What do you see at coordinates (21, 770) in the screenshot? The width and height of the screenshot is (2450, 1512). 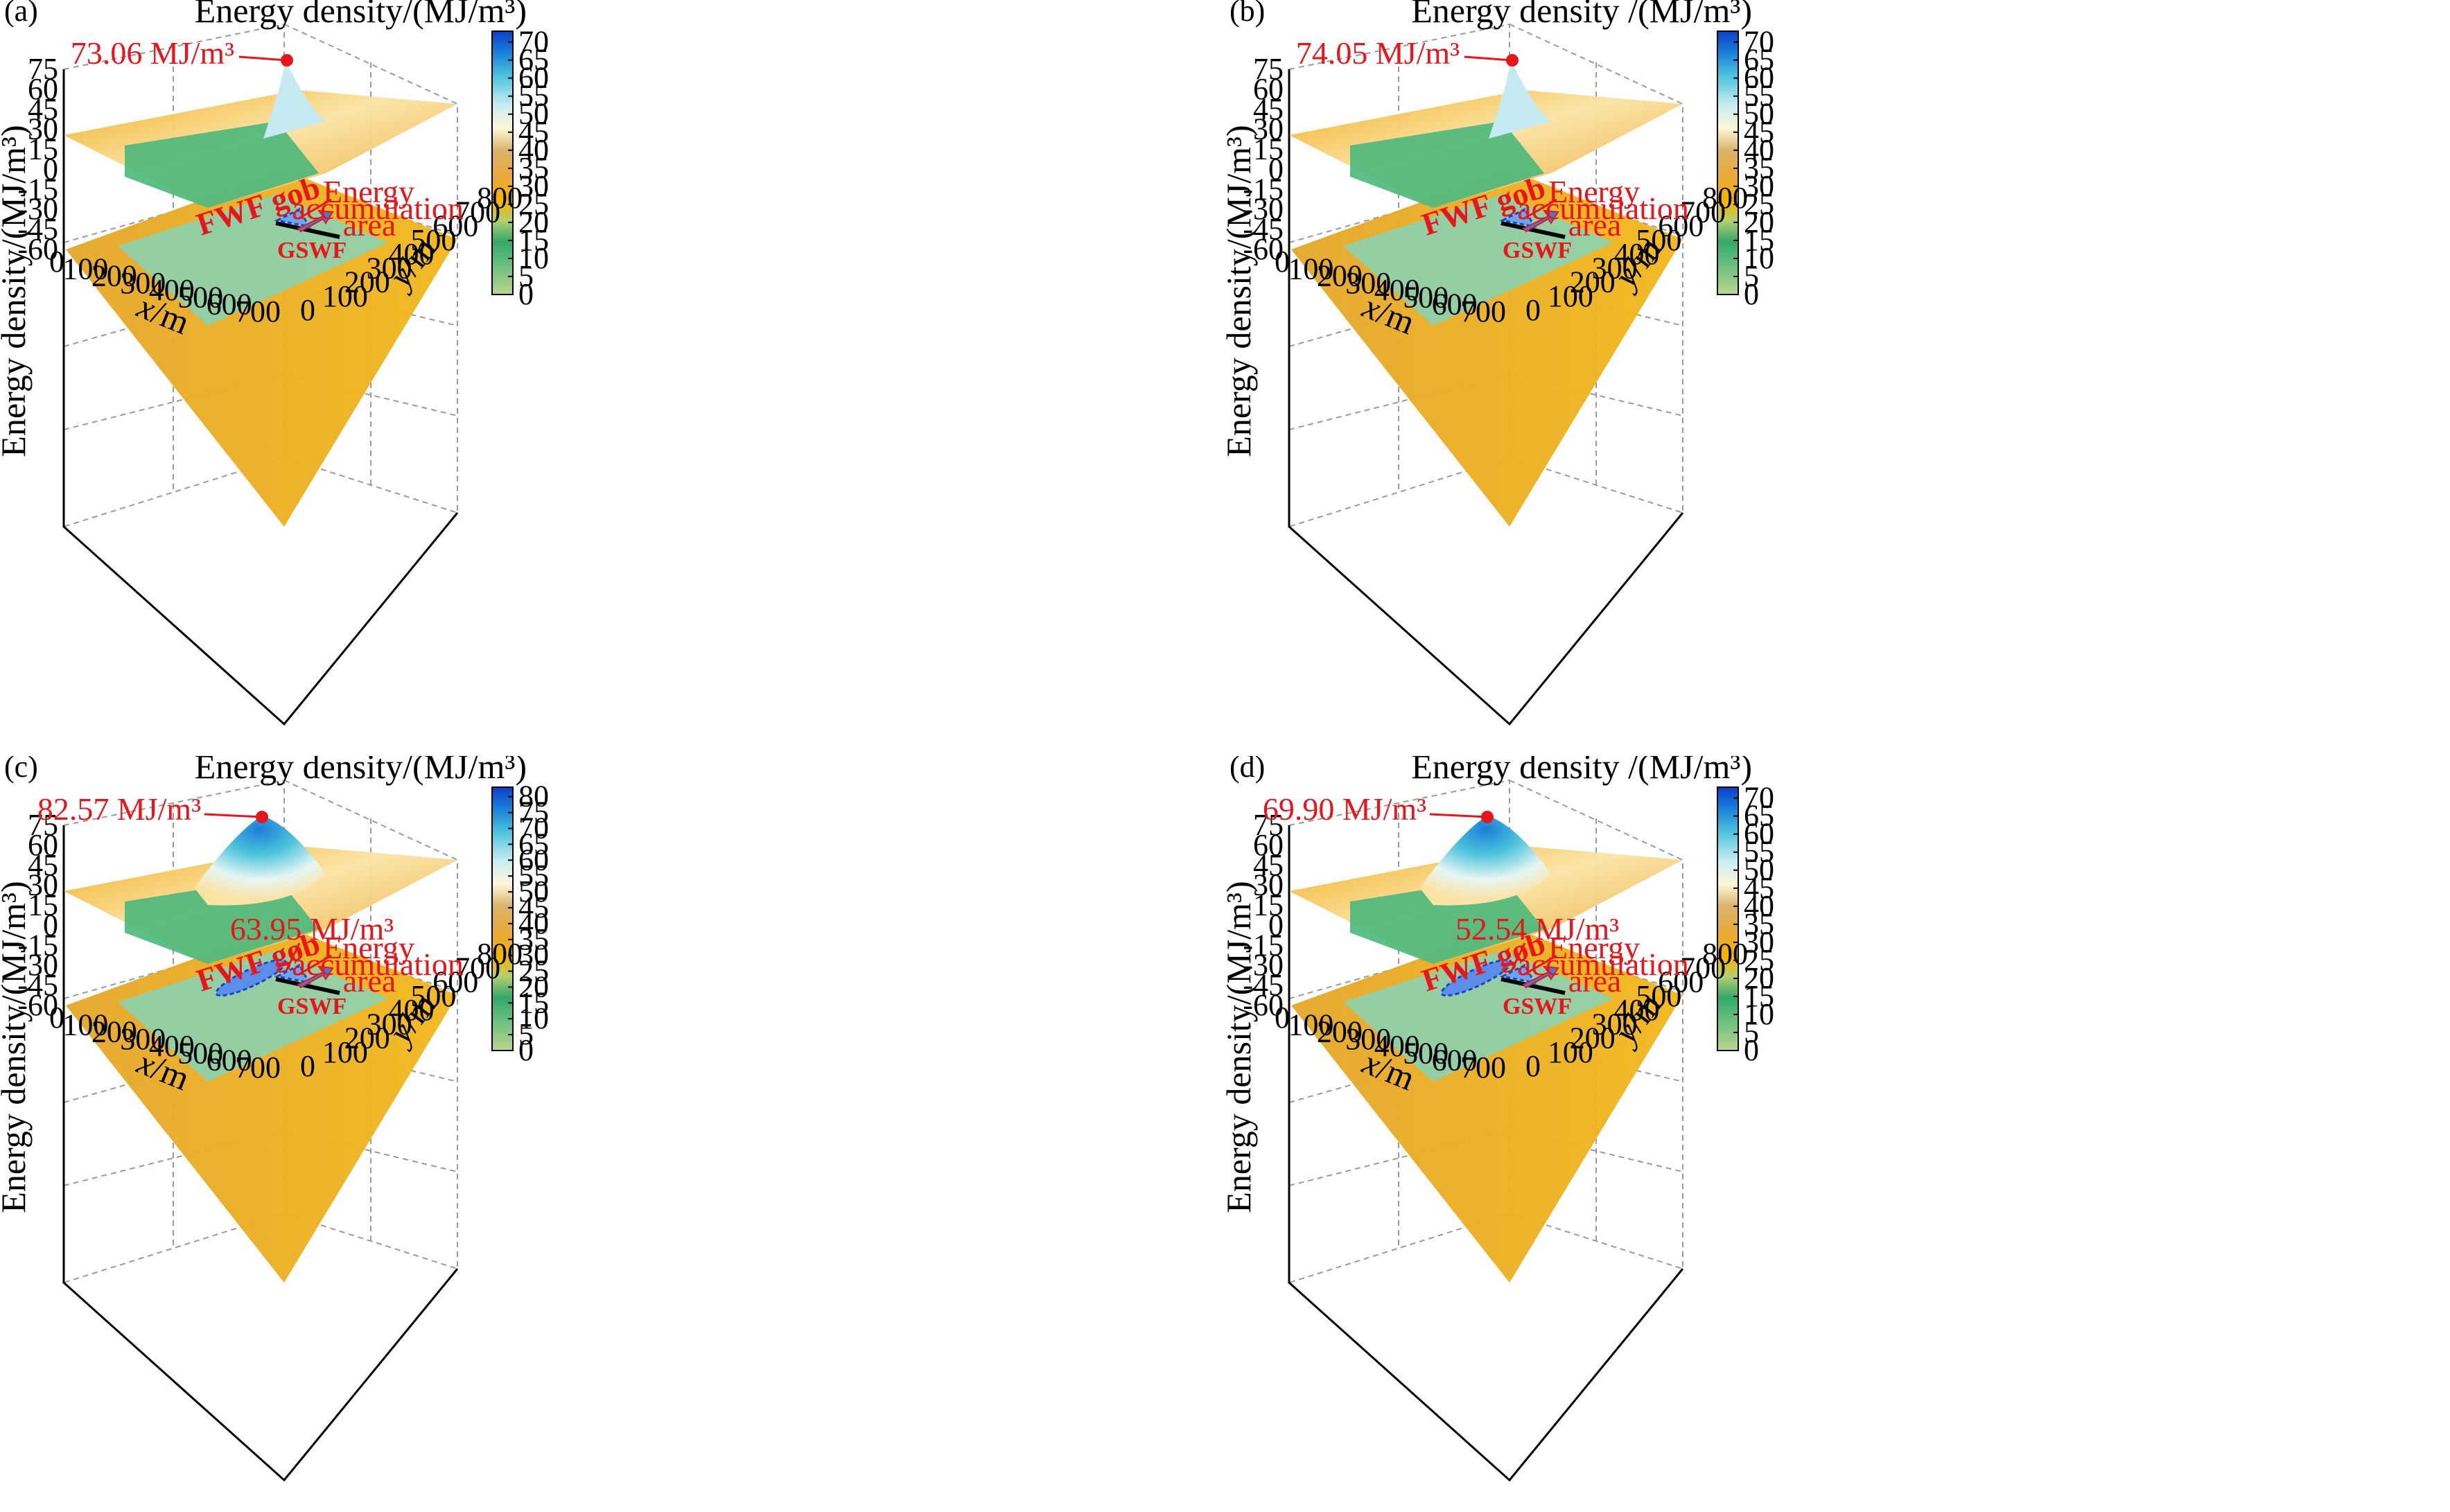 I see `panel-label: (c)` at bounding box center [21, 770].